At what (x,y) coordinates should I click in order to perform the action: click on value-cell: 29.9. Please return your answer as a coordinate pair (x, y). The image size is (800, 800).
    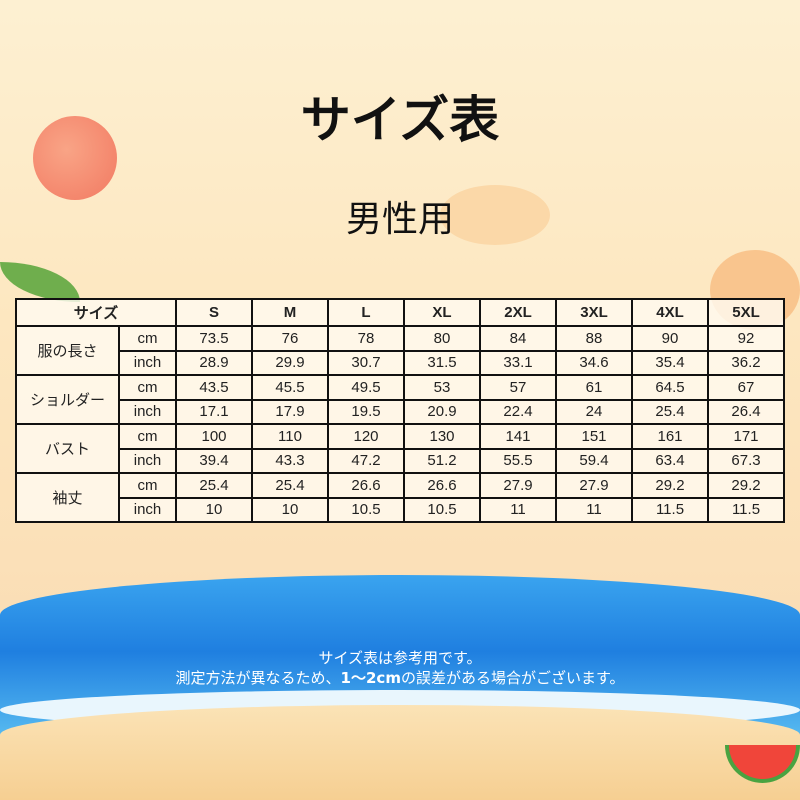
    Looking at the image, I should click on (290, 362).